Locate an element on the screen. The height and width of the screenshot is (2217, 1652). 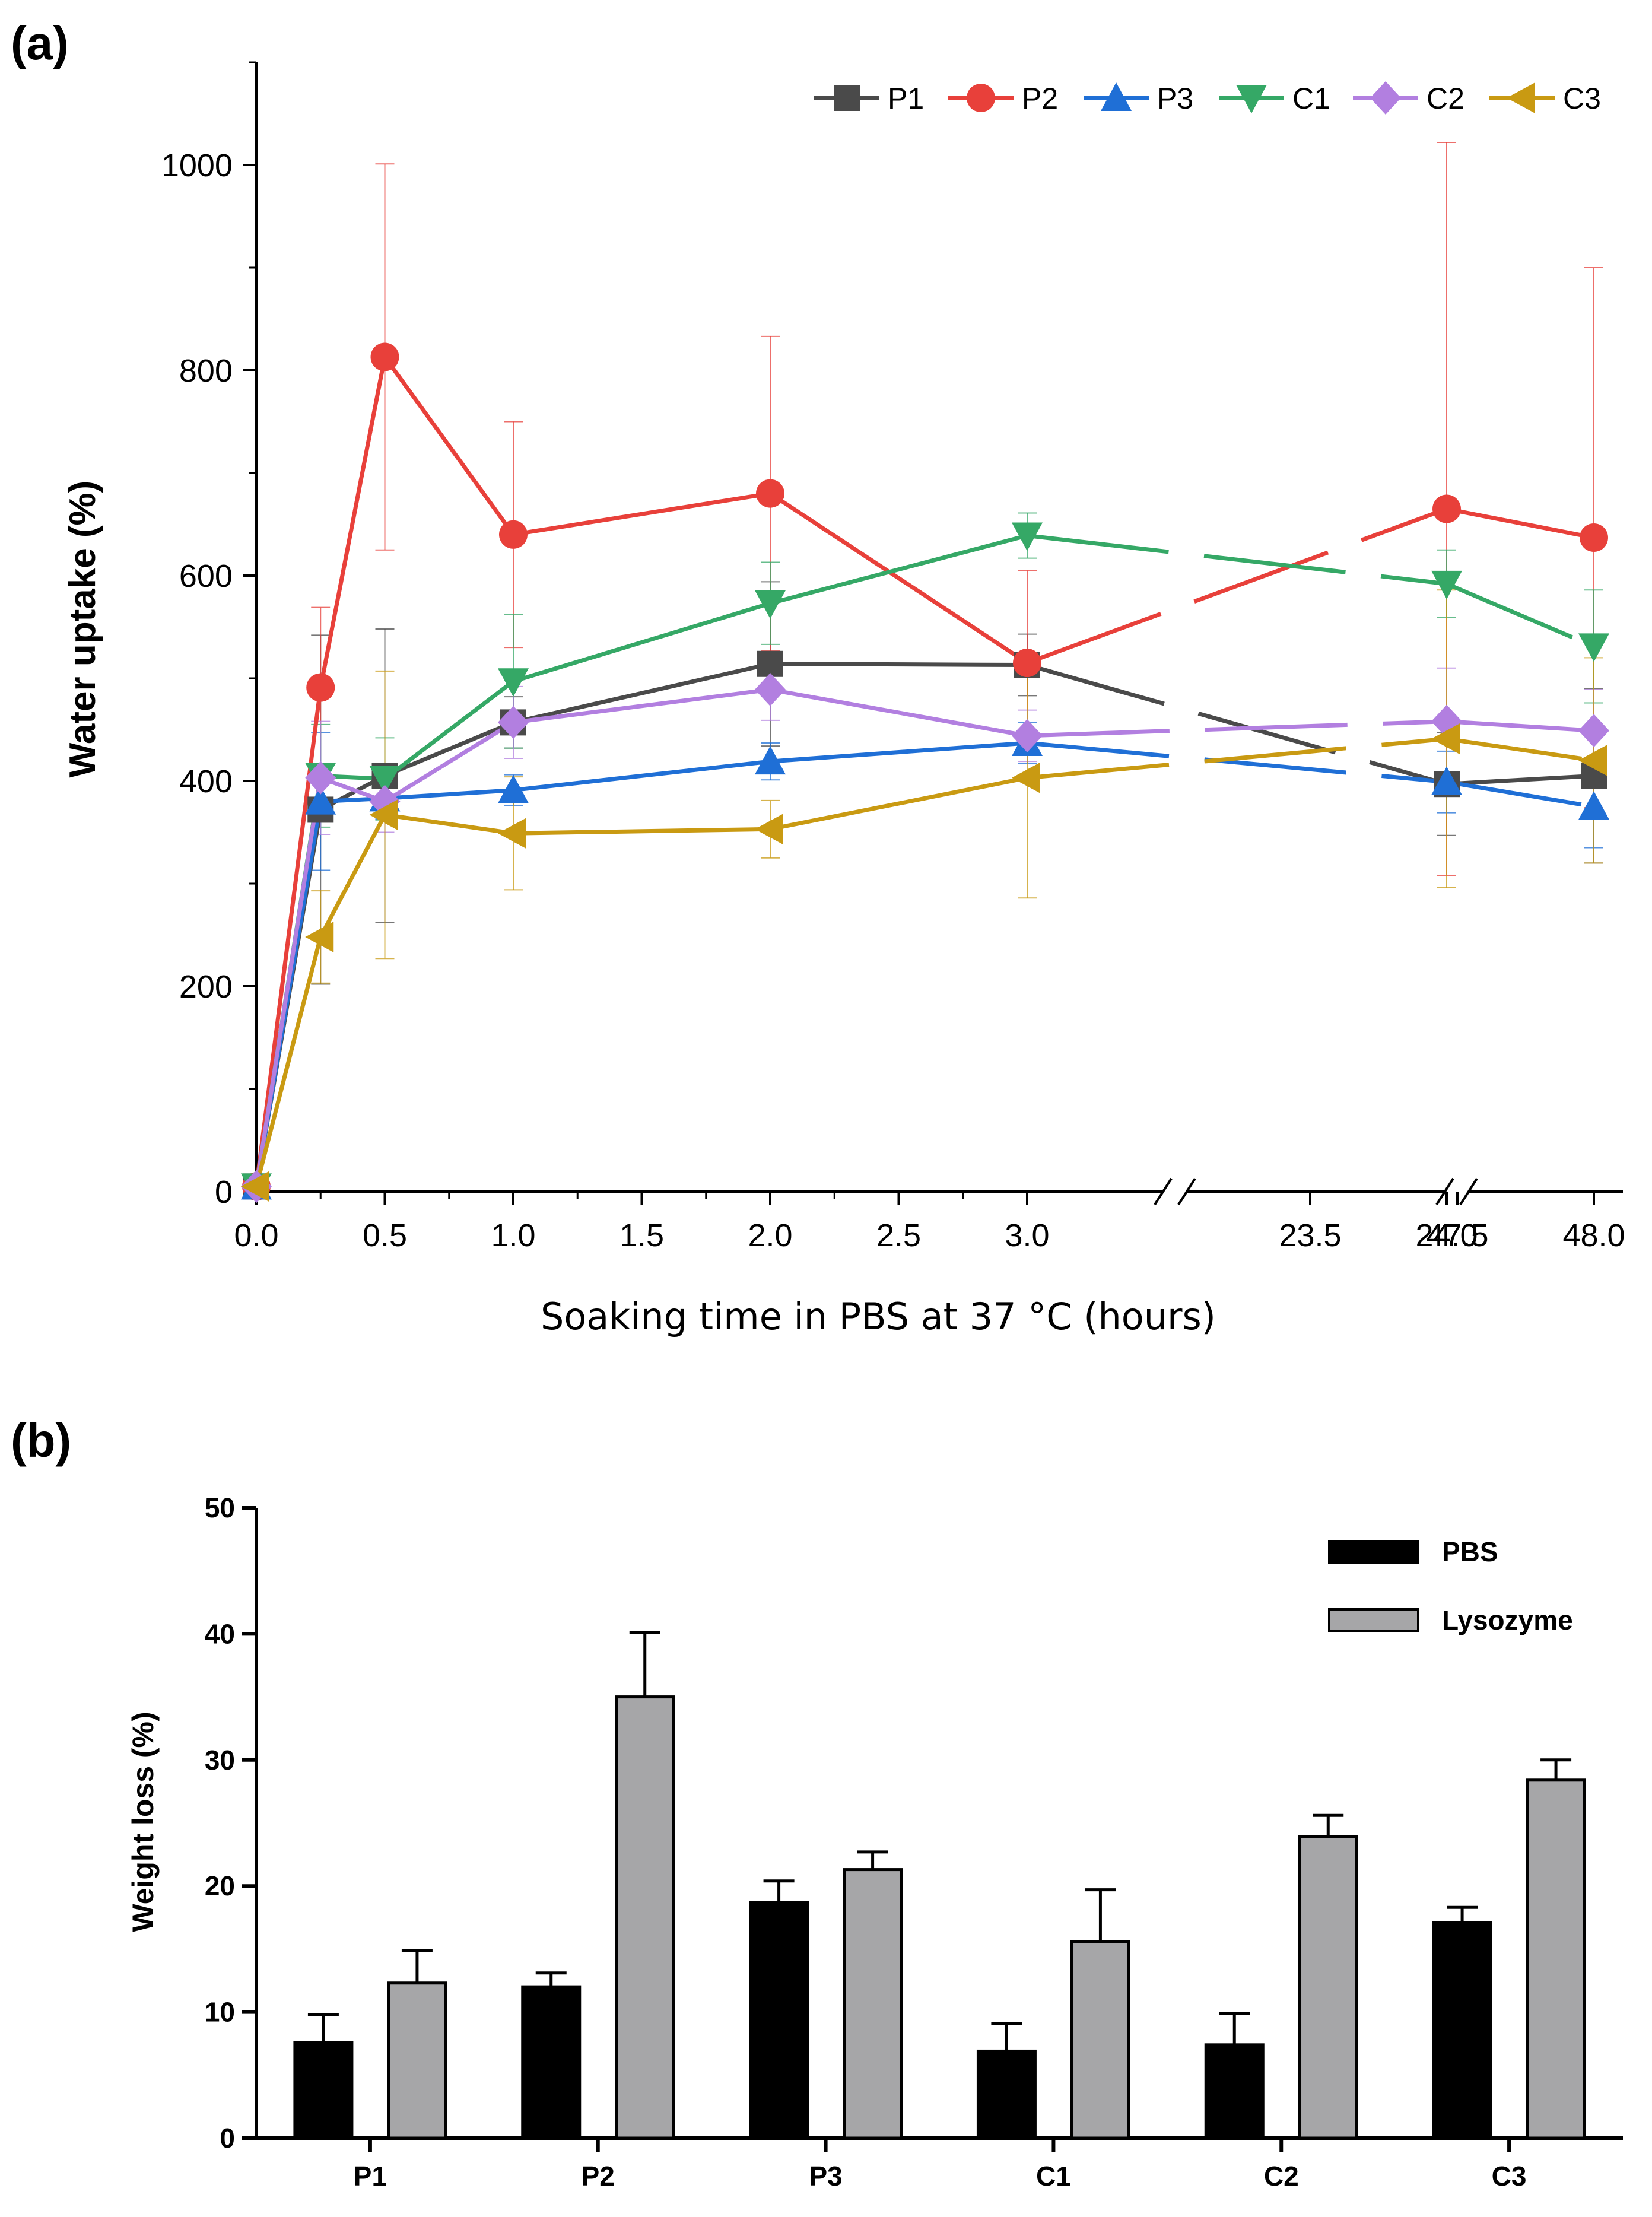
legend-swatch is located at coordinates (1373, 1620).